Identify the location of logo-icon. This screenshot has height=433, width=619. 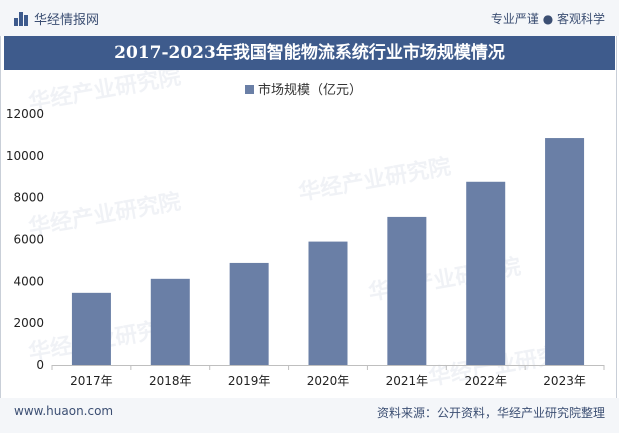
(21, 18).